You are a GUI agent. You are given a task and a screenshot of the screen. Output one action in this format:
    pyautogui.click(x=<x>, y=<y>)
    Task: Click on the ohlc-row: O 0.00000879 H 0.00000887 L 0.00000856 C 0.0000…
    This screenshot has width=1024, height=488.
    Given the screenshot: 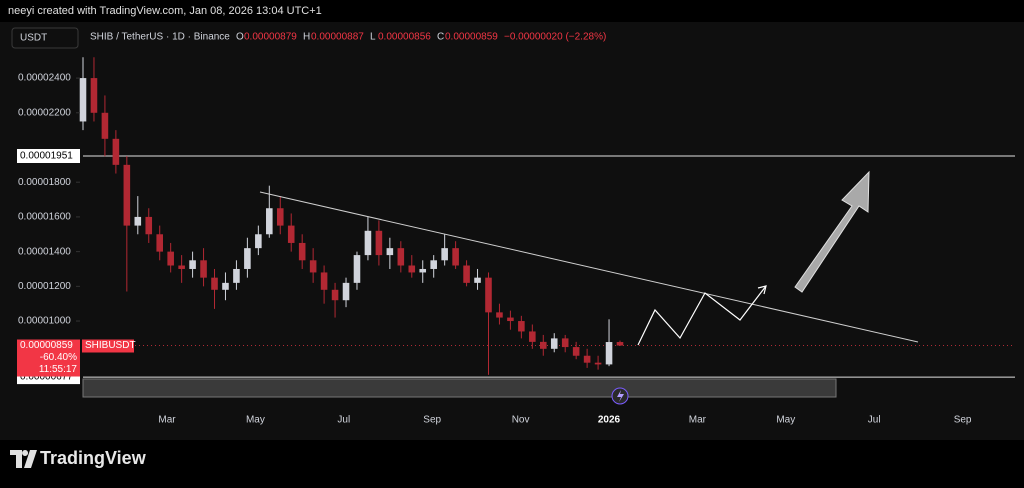 What is the action you would take?
    pyautogui.click(x=421, y=37)
    